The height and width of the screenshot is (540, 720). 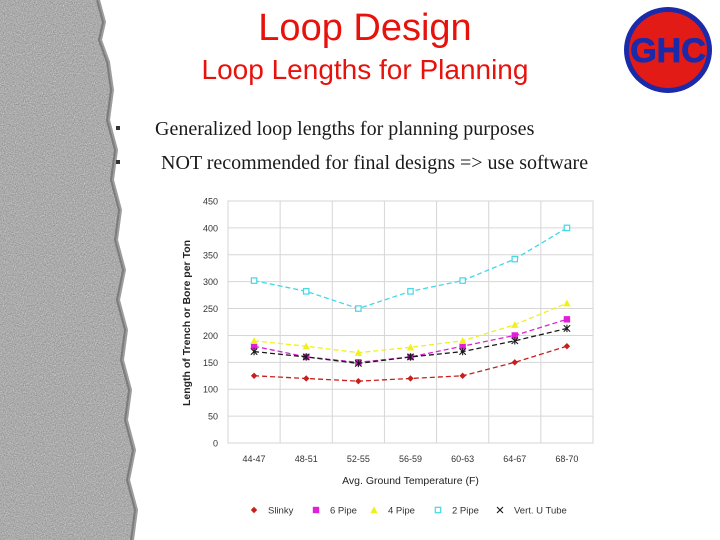 What do you see at coordinates (213, 417) in the screenshot?
I see `y-tick-label: 50` at bounding box center [213, 417].